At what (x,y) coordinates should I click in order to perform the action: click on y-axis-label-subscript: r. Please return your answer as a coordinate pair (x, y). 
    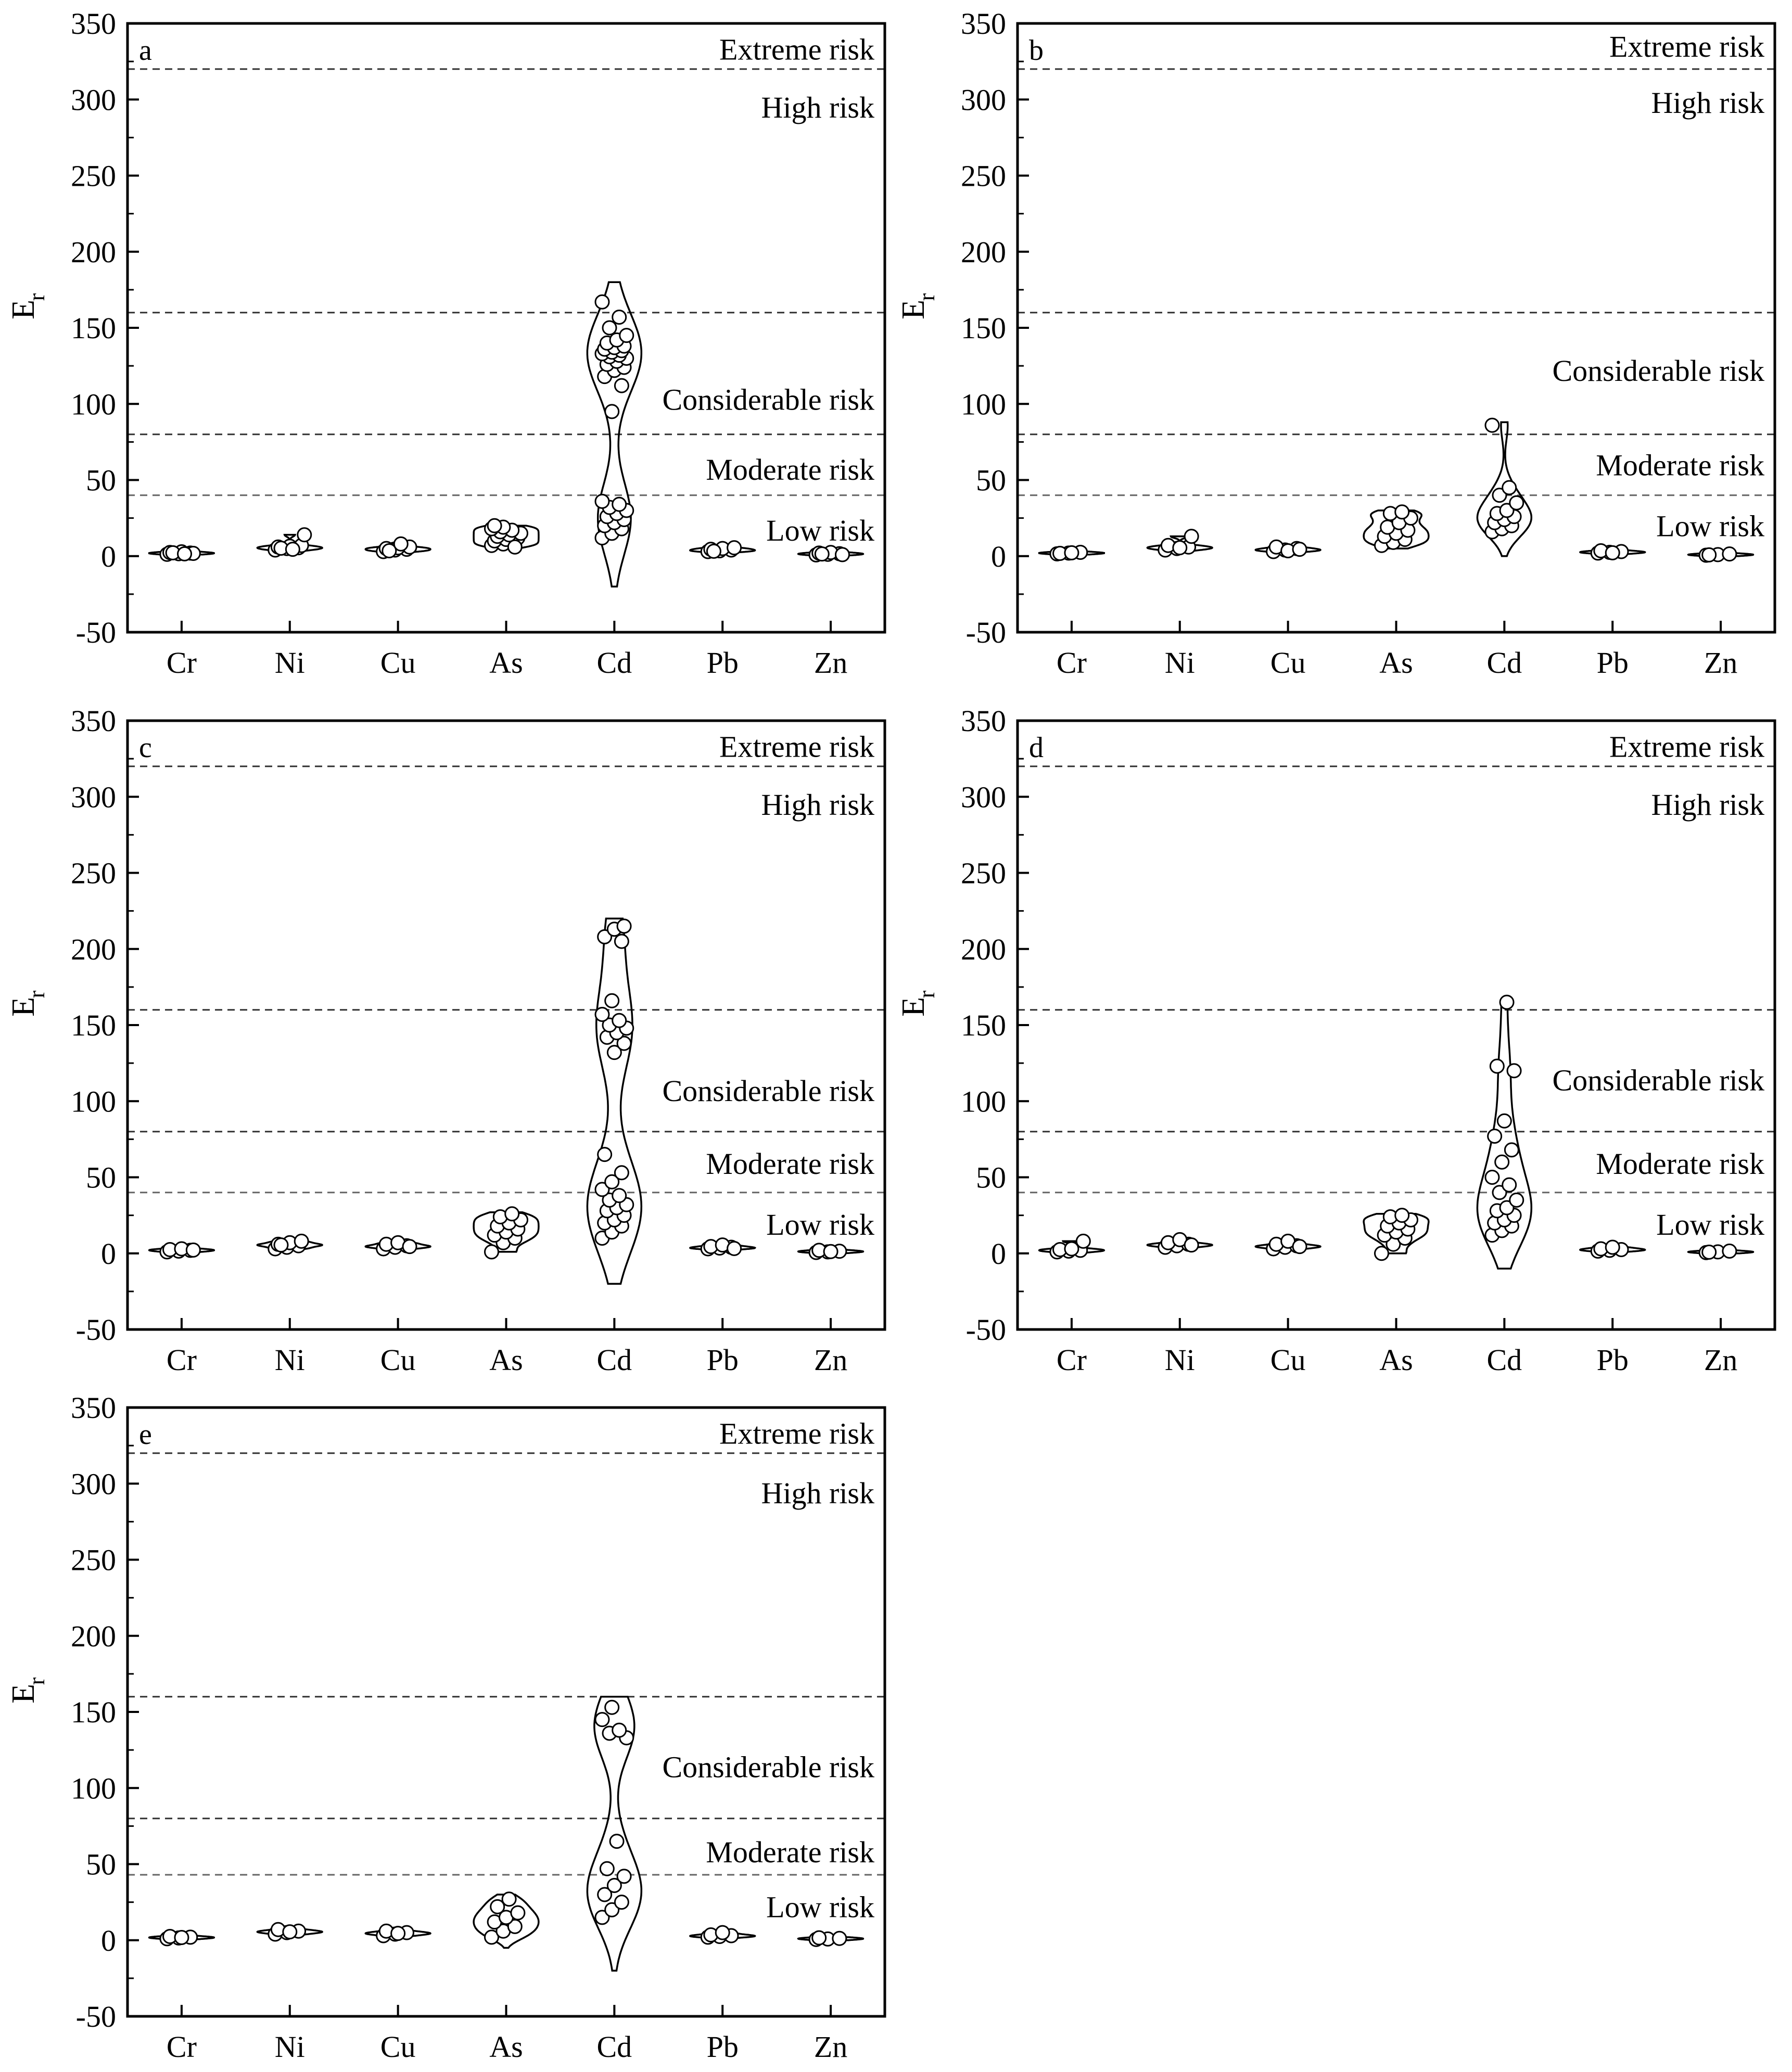
    Looking at the image, I should click on (926, 994).